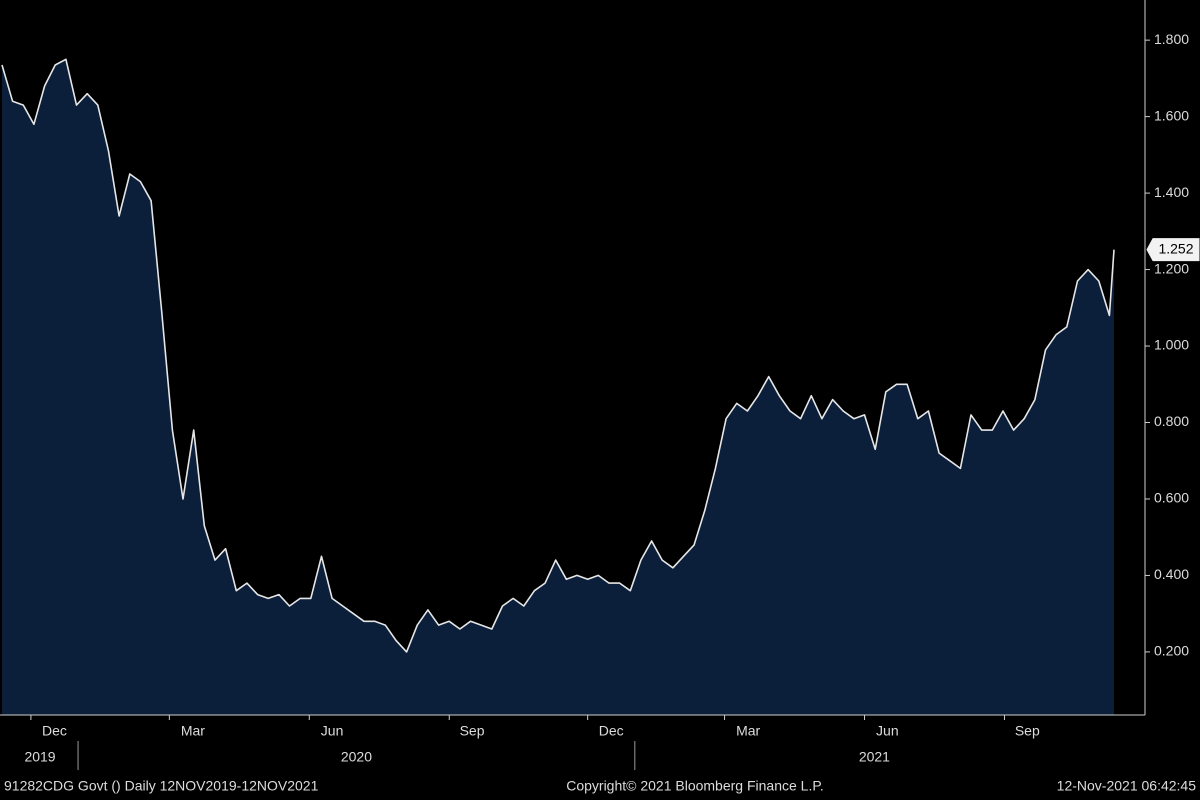 Image resolution: width=1200 pixels, height=800 pixels. Describe the element at coordinates (356, 757) in the screenshot. I see `year-label: 2020` at that location.